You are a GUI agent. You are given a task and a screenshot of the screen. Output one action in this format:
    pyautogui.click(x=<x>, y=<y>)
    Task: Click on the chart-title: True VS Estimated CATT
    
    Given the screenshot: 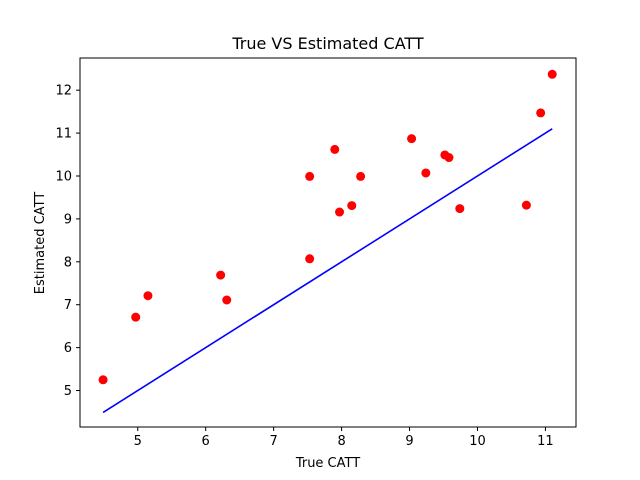 What is the action you would take?
    pyautogui.click(x=327, y=43)
    